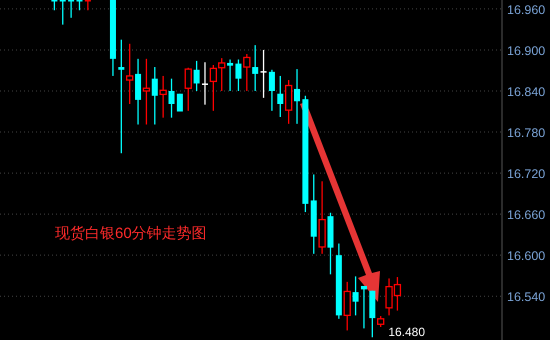 The width and height of the screenshot is (550, 340). Describe the element at coordinates (131, 233) in the screenshot. I see `text: 现货白银60分钟走势图` at that location.